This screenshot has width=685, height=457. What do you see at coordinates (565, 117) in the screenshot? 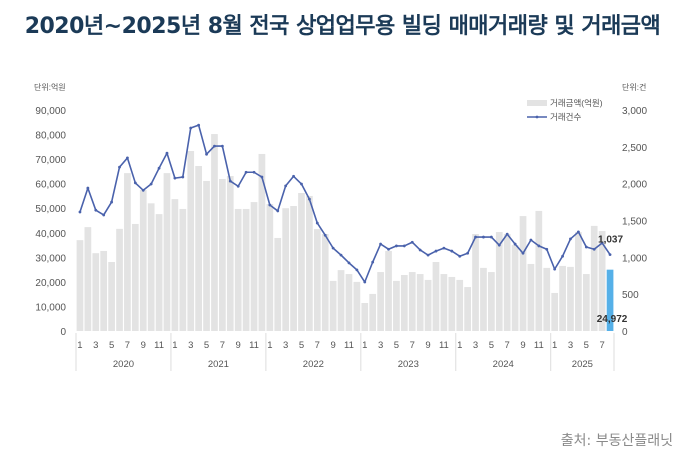
I see `legend-line-label: 거래건수` at bounding box center [565, 117].